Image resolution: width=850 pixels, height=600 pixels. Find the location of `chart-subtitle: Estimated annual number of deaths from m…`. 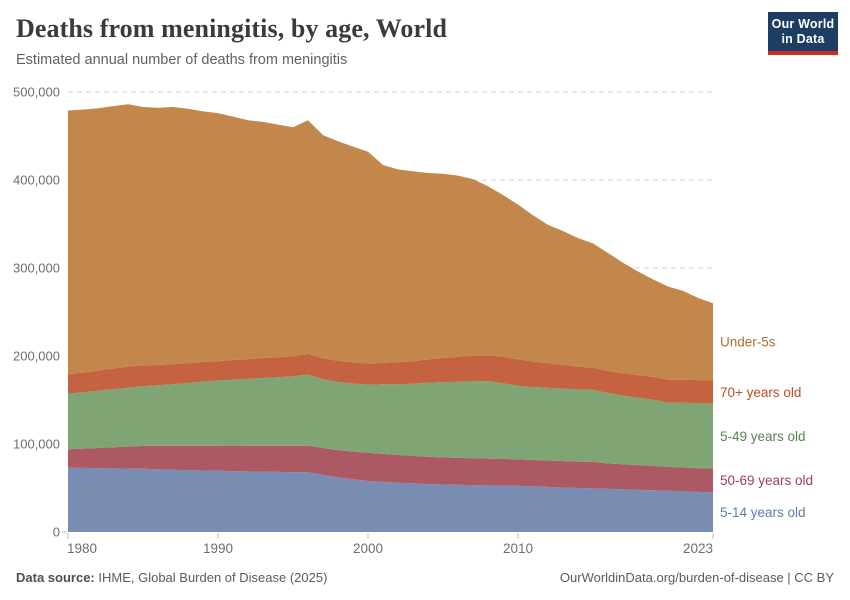

chart-subtitle: Estimated annual number of deaths from m… is located at coordinates (182, 60).